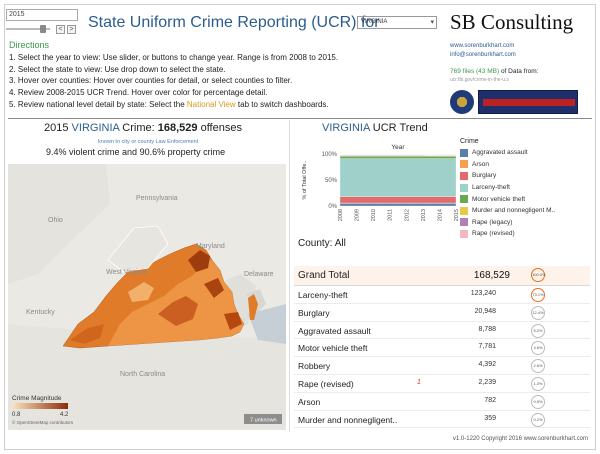  What do you see at coordinates (442, 420) in the screenshot?
I see `table-row: Murder and nonnegligent.. 359 0.2%` at bounding box center [442, 420].